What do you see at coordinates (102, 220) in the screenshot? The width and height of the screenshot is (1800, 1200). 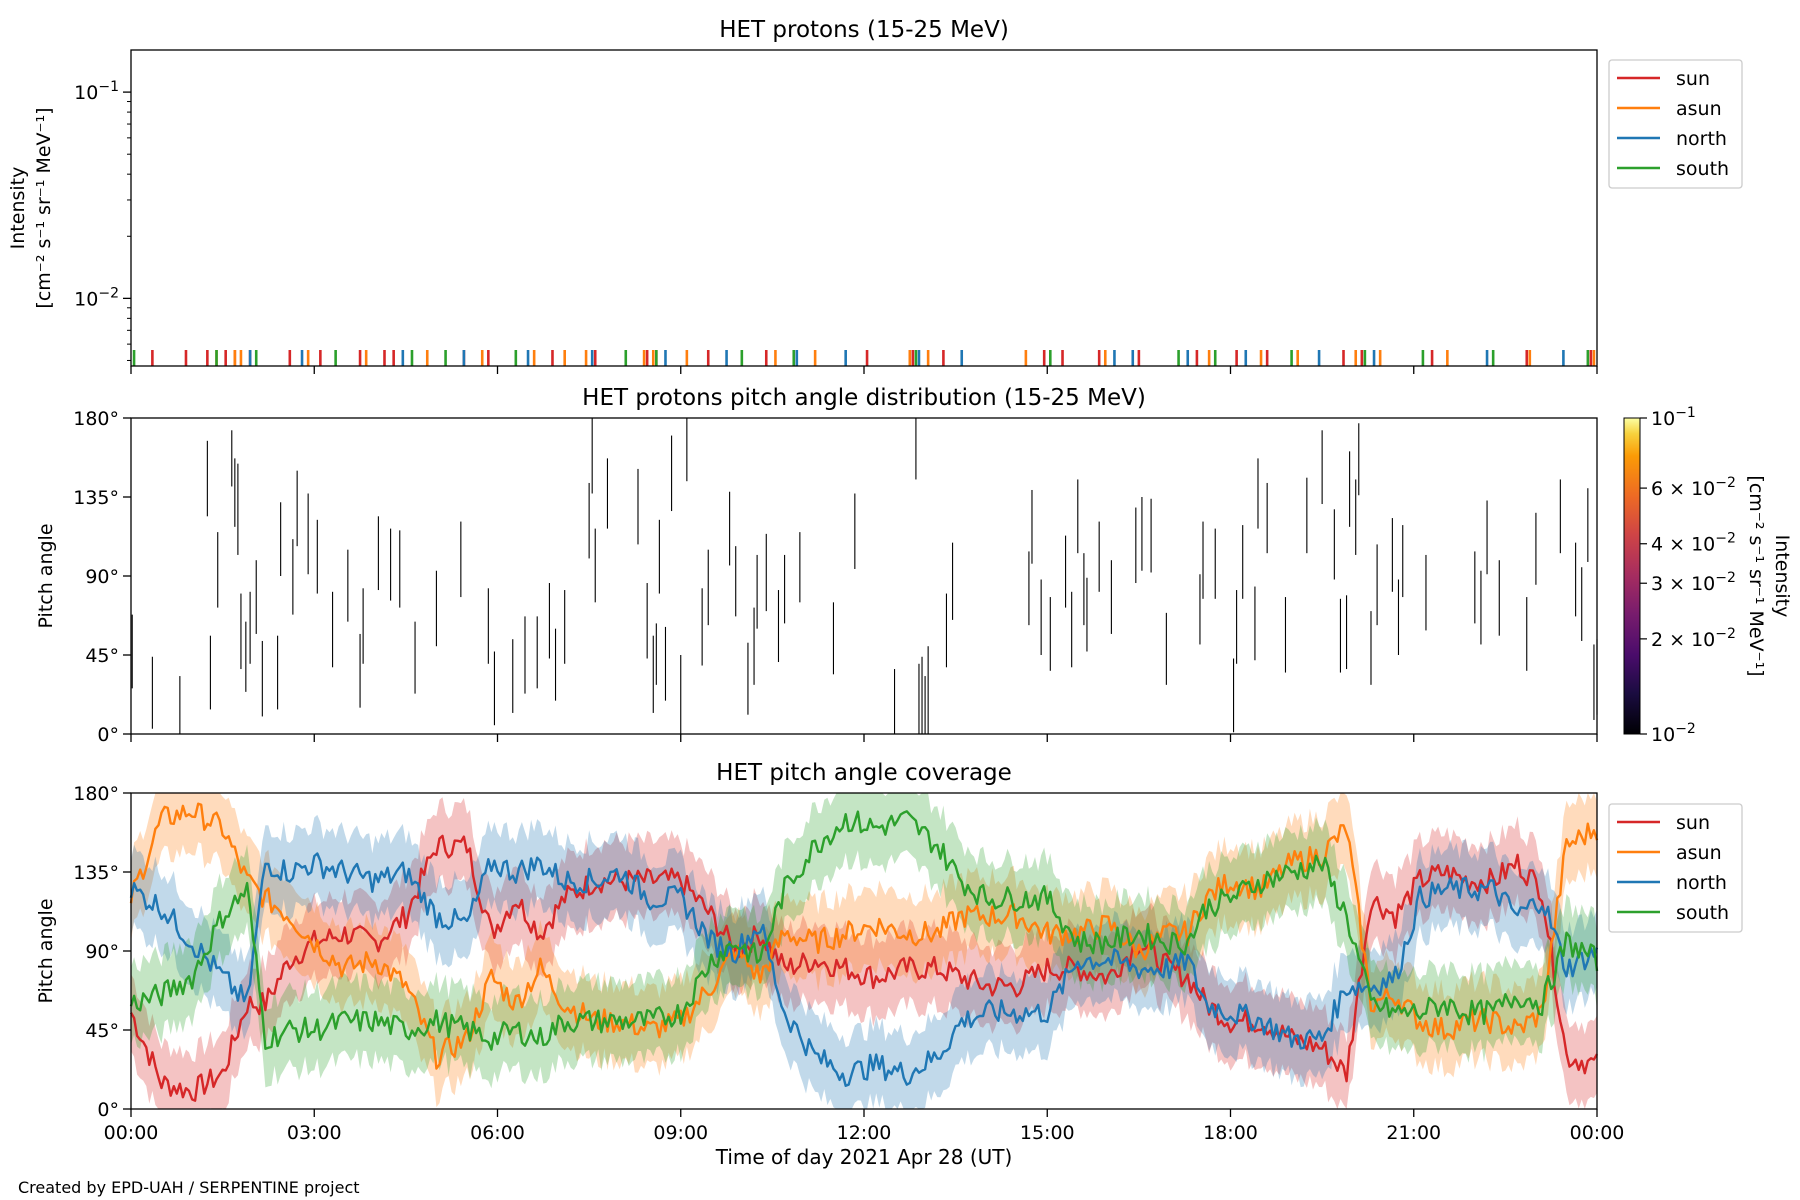 I see `panel1-y-ticks: 10⁻¹ 10⁻²` at bounding box center [102, 220].